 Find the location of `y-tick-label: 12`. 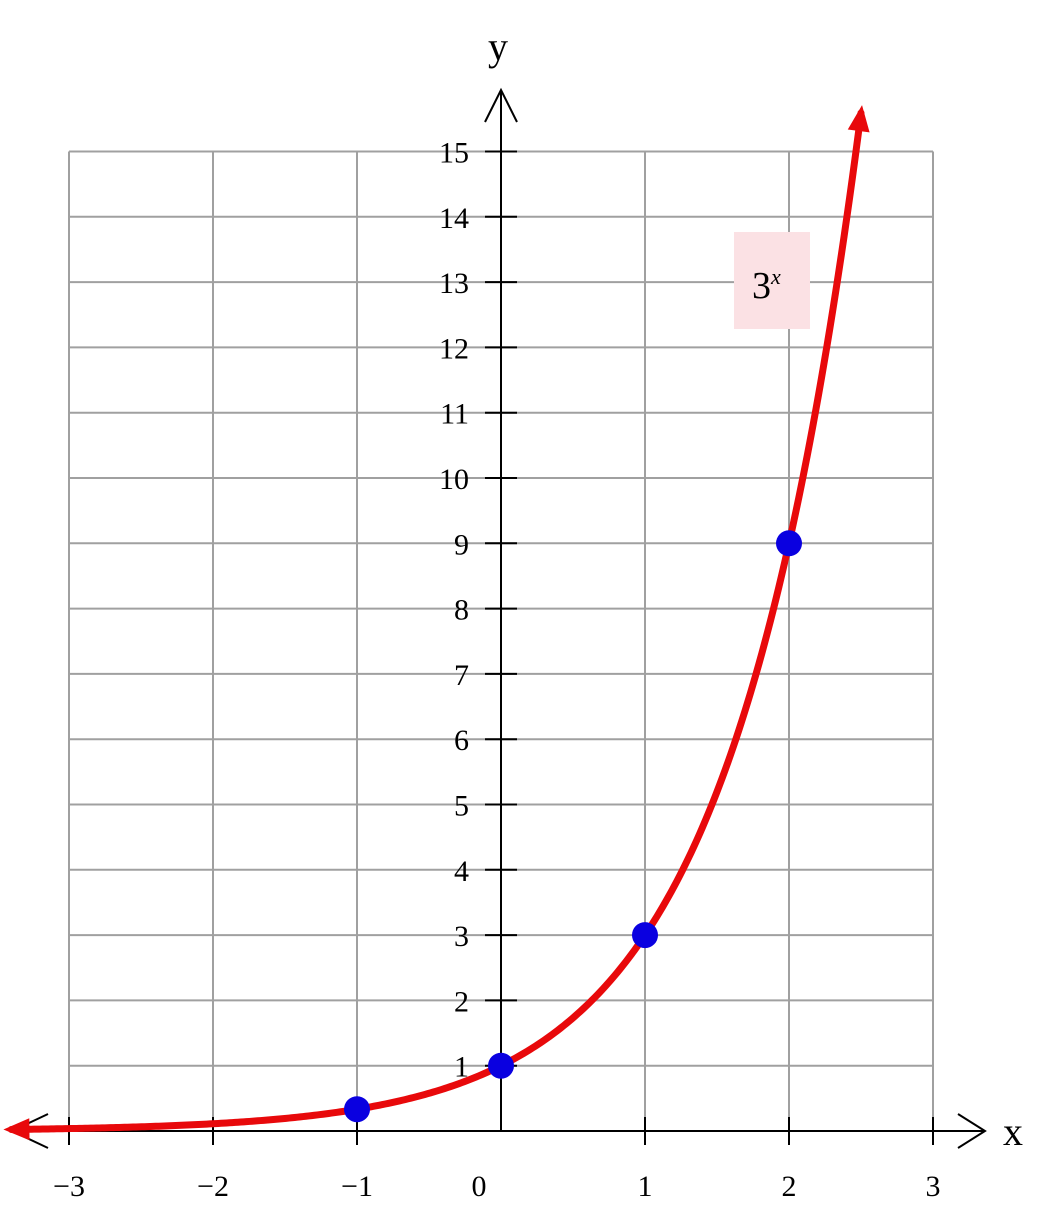

y-tick-label: 12 is located at coordinates (454, 348).